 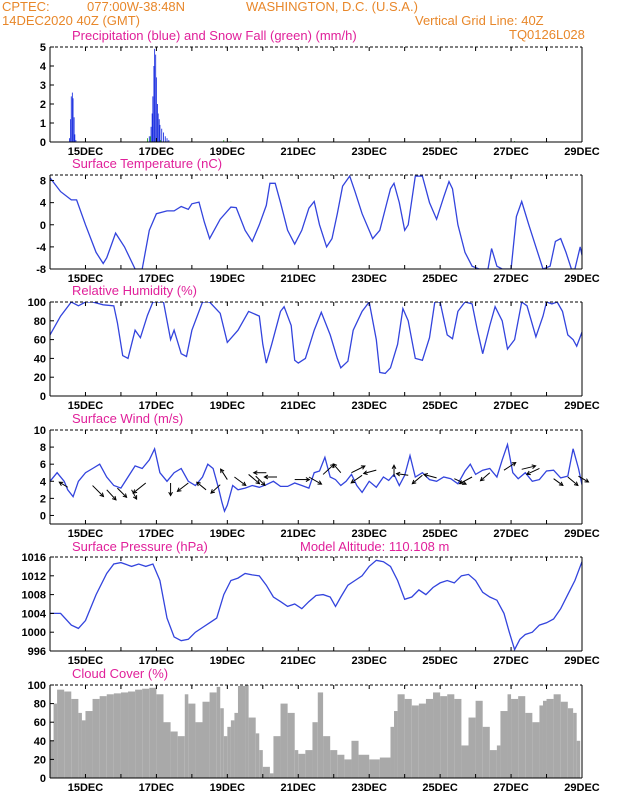 I want to click on cloud-xlabel-3: 21DEC, so click(x=299, y=788).